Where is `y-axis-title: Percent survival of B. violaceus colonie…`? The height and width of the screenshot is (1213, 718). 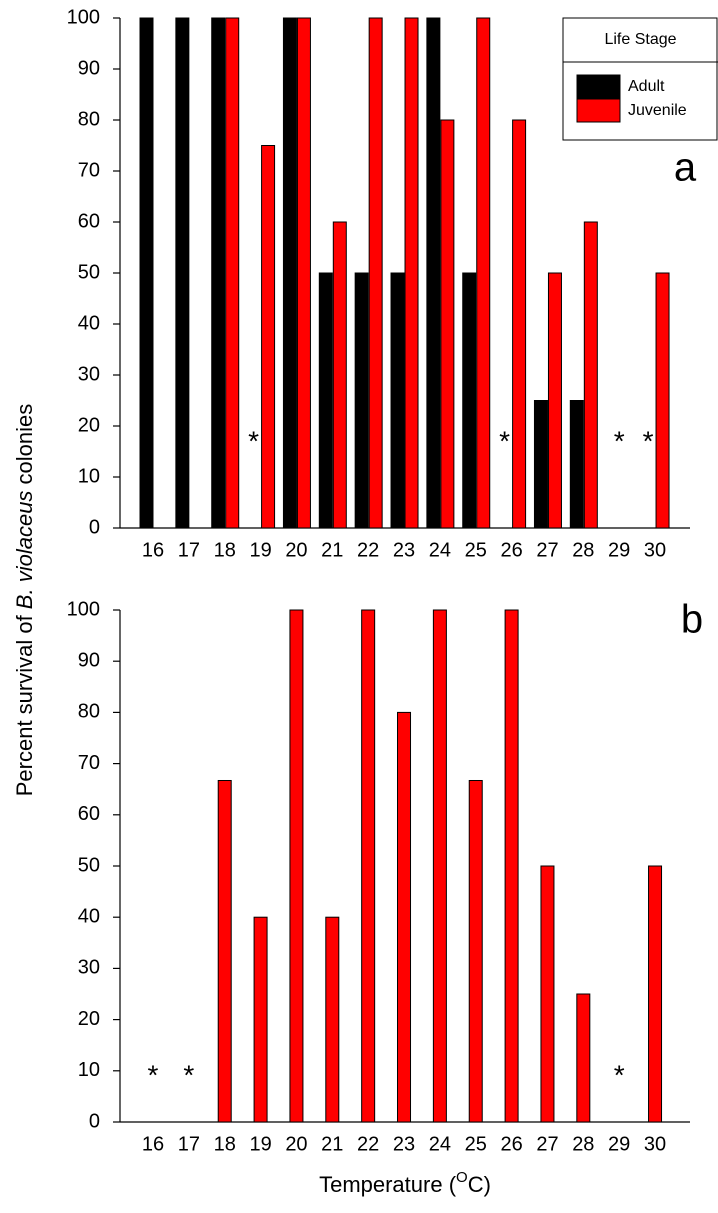
y-axis-title: Percent survival of B. violaceus colonie… is located at coordinates (24, 600).